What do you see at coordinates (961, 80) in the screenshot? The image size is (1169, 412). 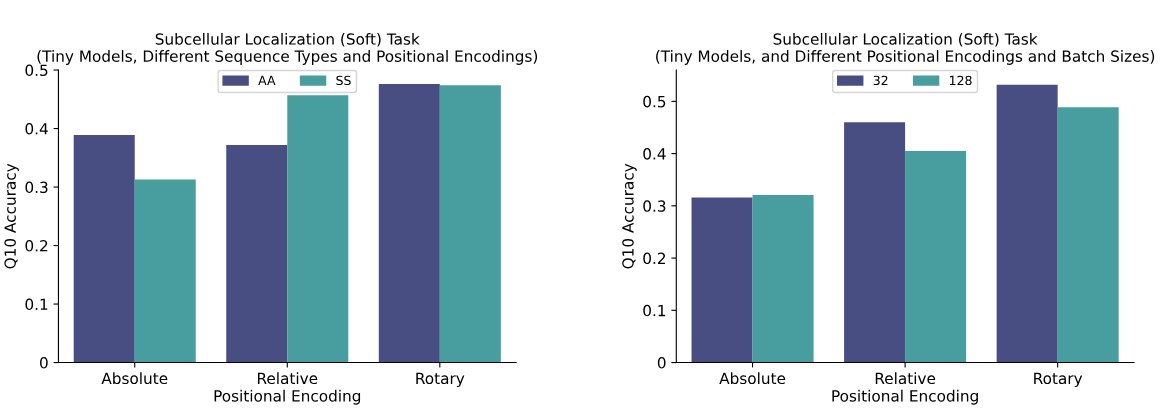 I see `legend-label: 128` at bounding box center [961, 80].